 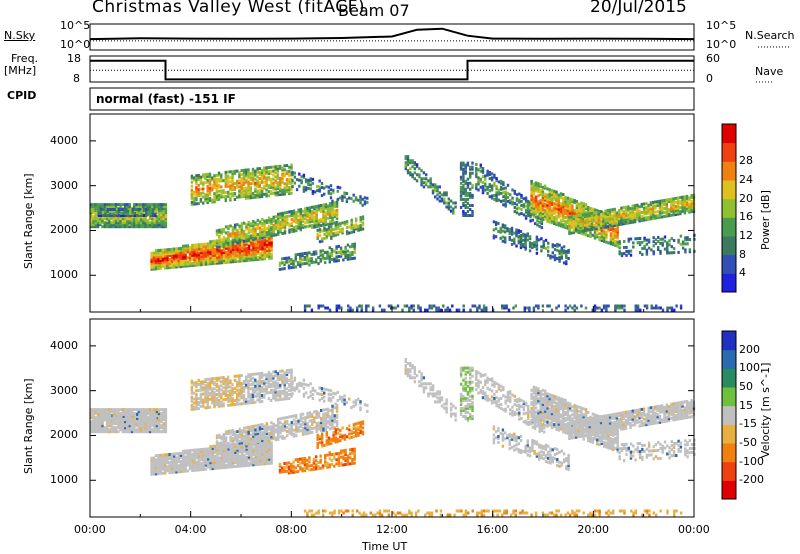 I want to click on power-y-tick-label: 3000, so click(x=64, y=185).